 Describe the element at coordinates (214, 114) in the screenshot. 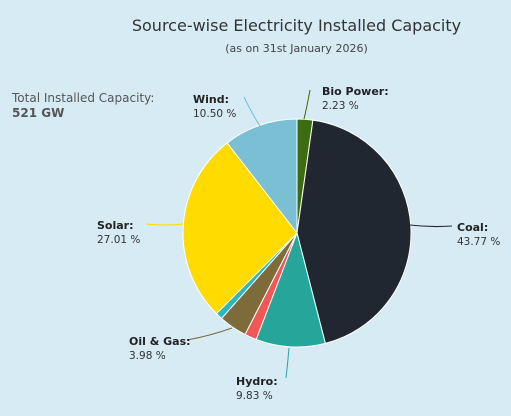

I see `slice-value-wind: 10.50 %` at that location.